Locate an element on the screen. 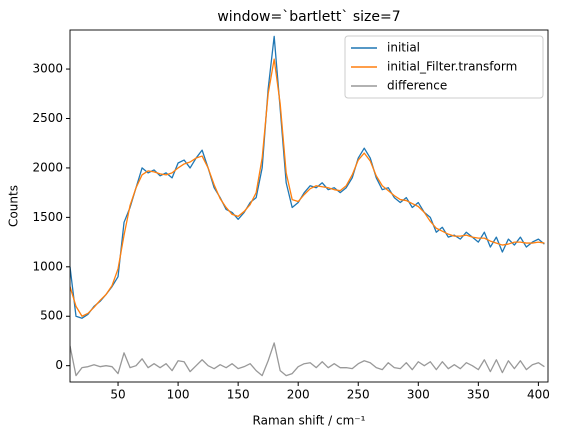 Image resolution: width=569 pixels, height=443 pixels. x-tick-label: 100 is located at coordinates (178, 395).